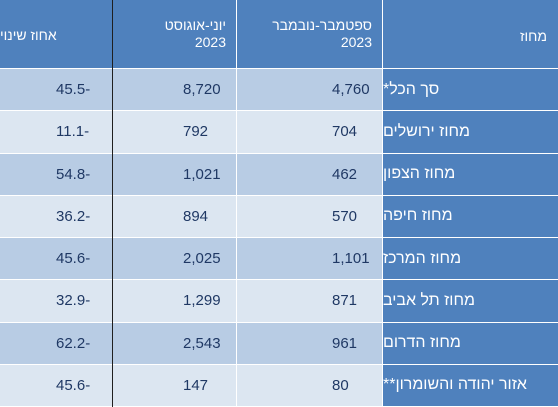 This screenshot has height=407, width=558. I want to click on header-district: מחוז, so click(470, 34).